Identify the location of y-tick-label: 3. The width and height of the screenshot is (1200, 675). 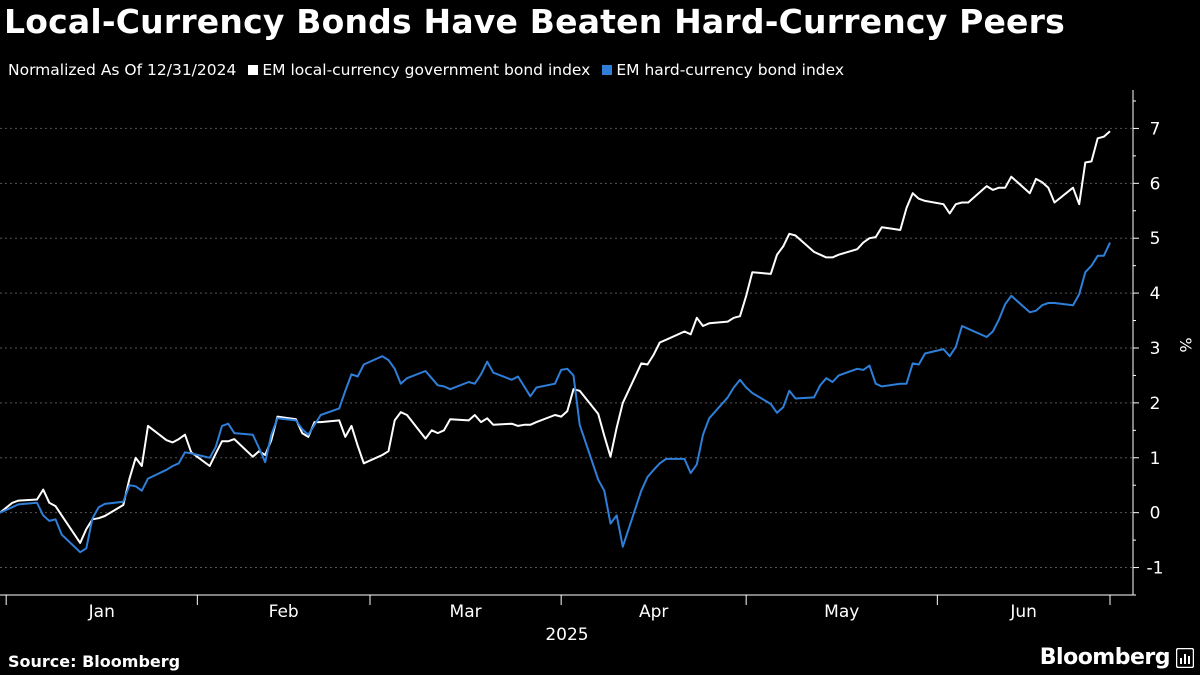
(1155, 349).